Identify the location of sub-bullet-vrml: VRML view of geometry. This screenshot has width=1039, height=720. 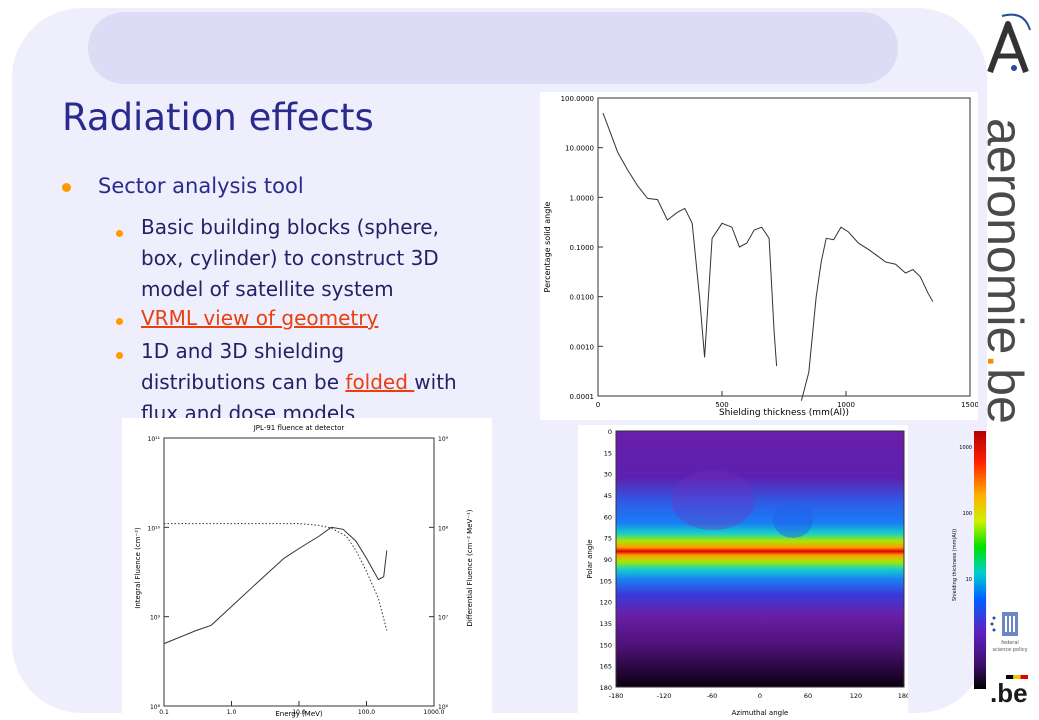
(259, 318).